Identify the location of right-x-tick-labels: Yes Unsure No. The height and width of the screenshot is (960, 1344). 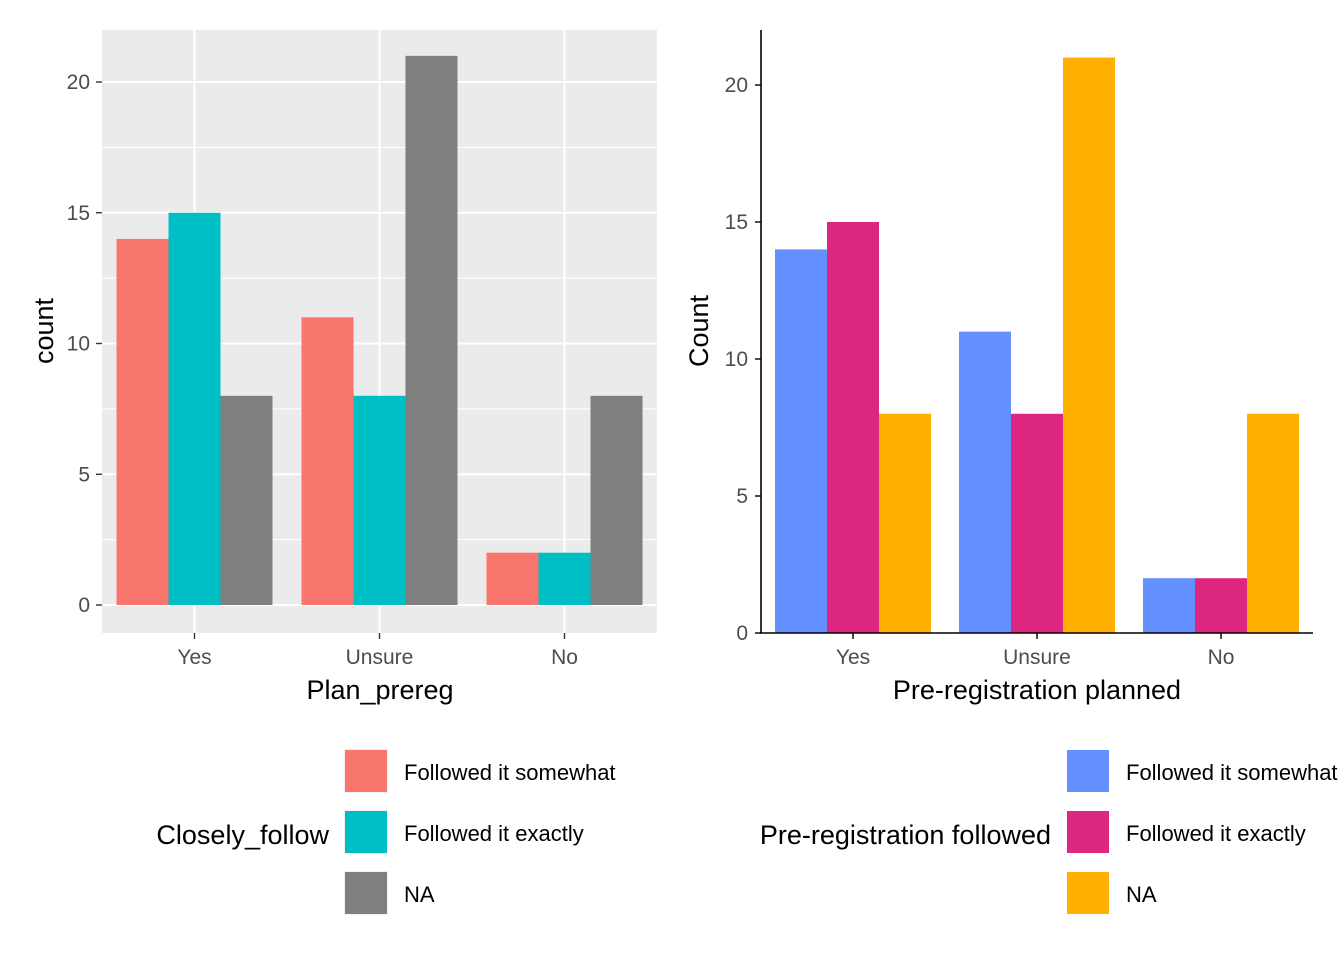
(1035, 651).